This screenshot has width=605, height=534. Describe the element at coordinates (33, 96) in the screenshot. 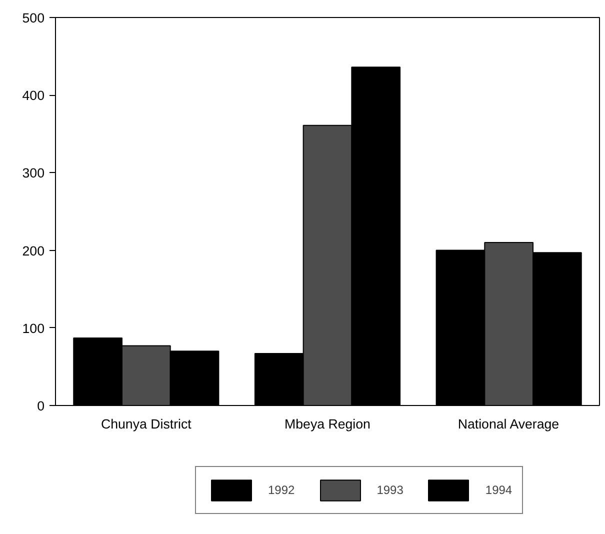

I see `y-tick-label: 400` at that location.